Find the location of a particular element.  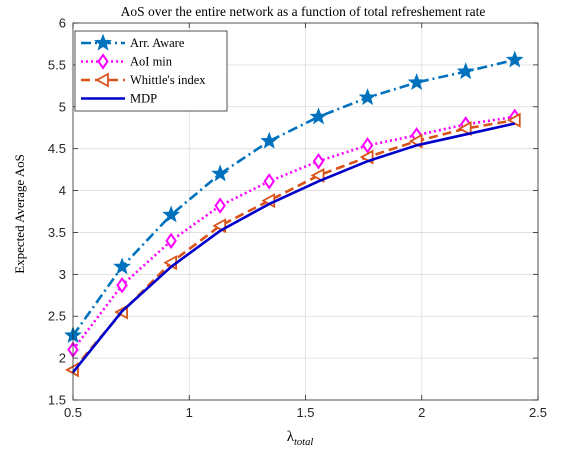

y-axis-label: Expected Average AoS is located at coordinates (19, 214).